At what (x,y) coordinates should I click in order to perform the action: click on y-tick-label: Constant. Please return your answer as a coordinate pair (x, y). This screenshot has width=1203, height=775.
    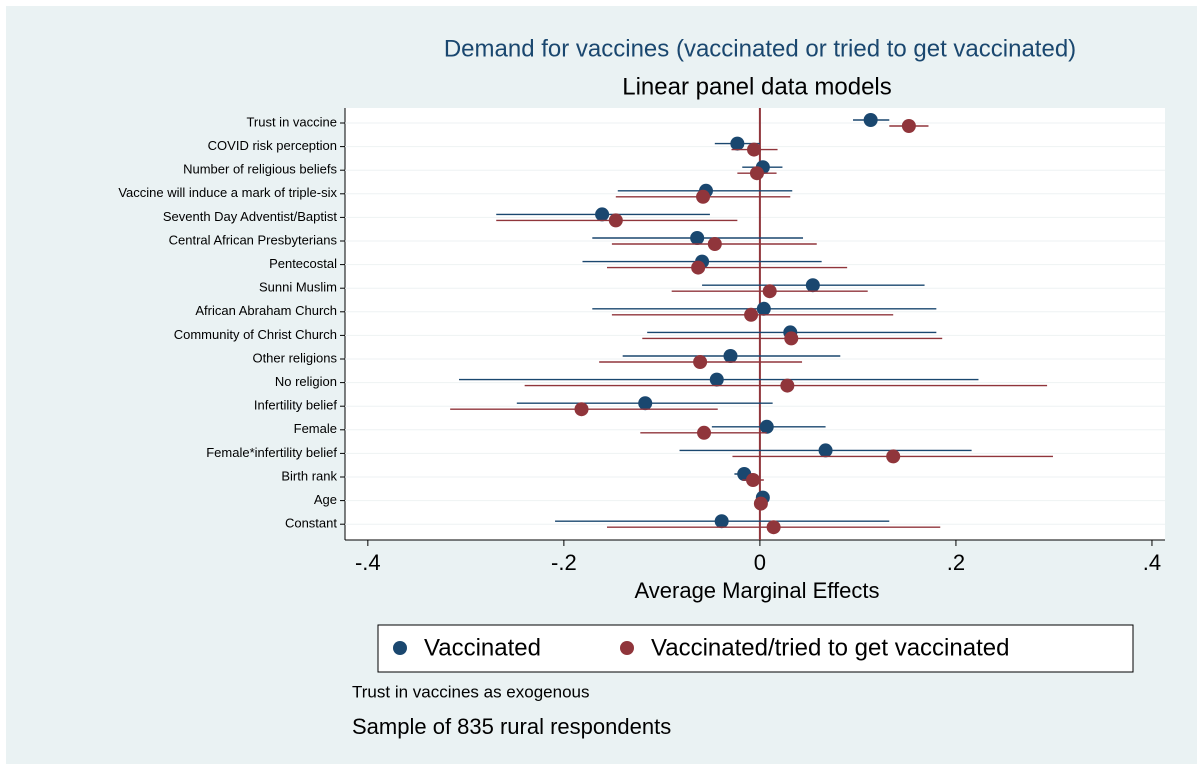
    Looking at the image, I should click on (311, 523).